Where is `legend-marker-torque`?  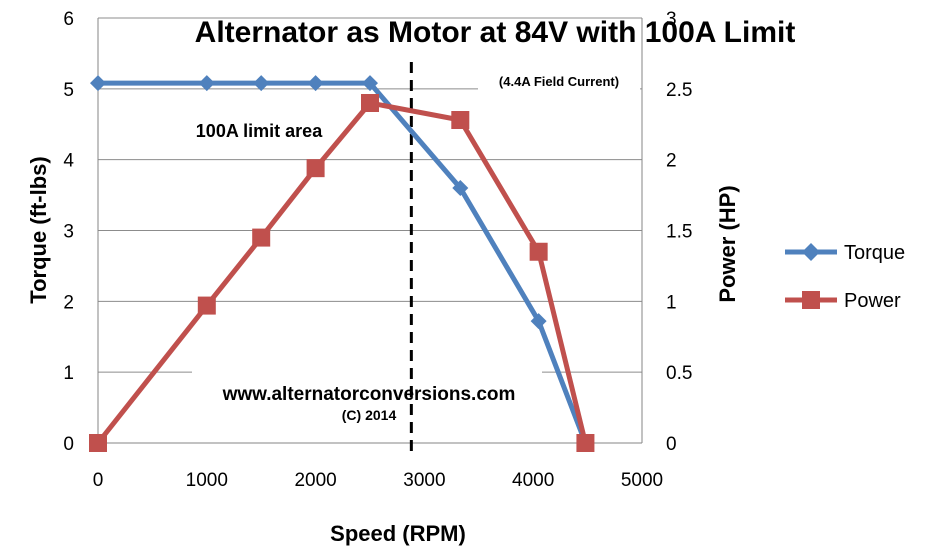 legend-marker-torque is located at coordinates (811, 252).